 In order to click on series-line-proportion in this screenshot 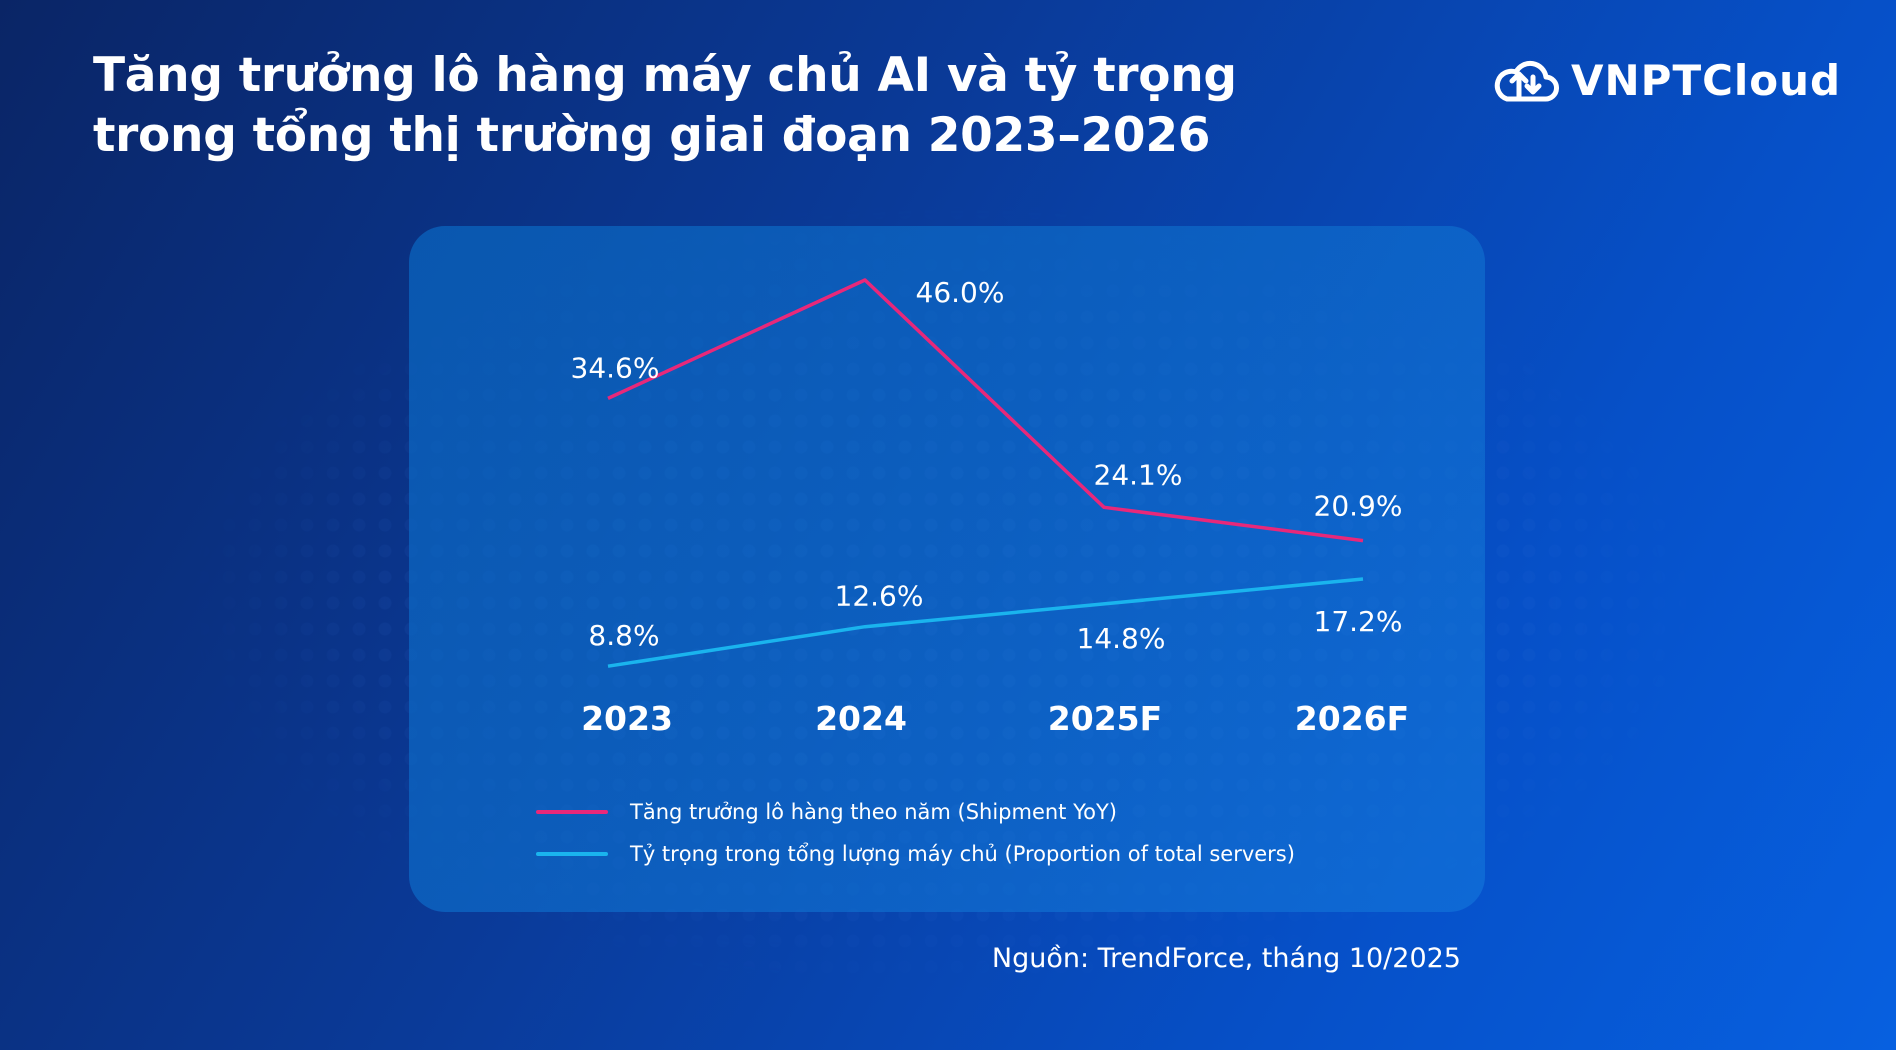, I will do `click(985, 622)`.